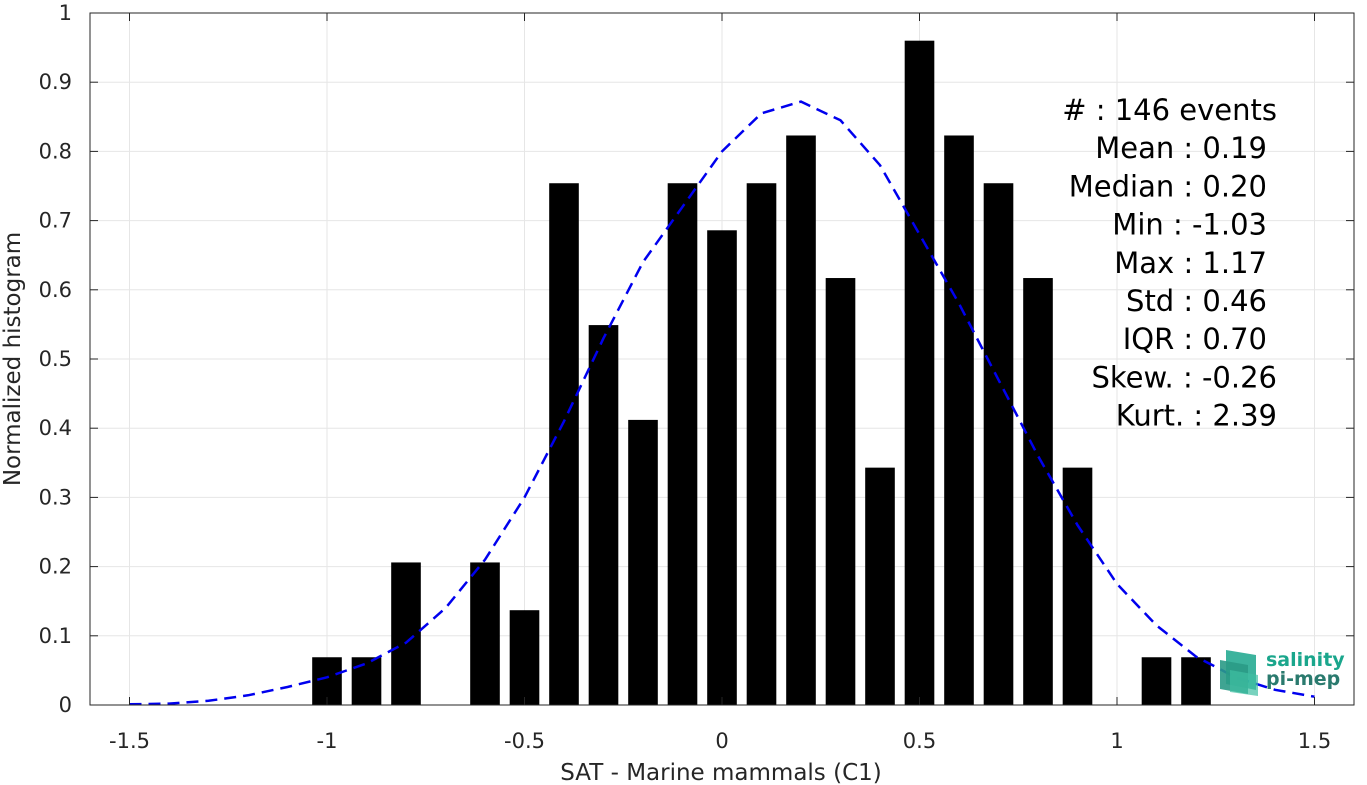  What do you see at coordinates (55, 428) in the screenshot?
I see `y-tick-label: 0.4` at bounding box center [55, 428].